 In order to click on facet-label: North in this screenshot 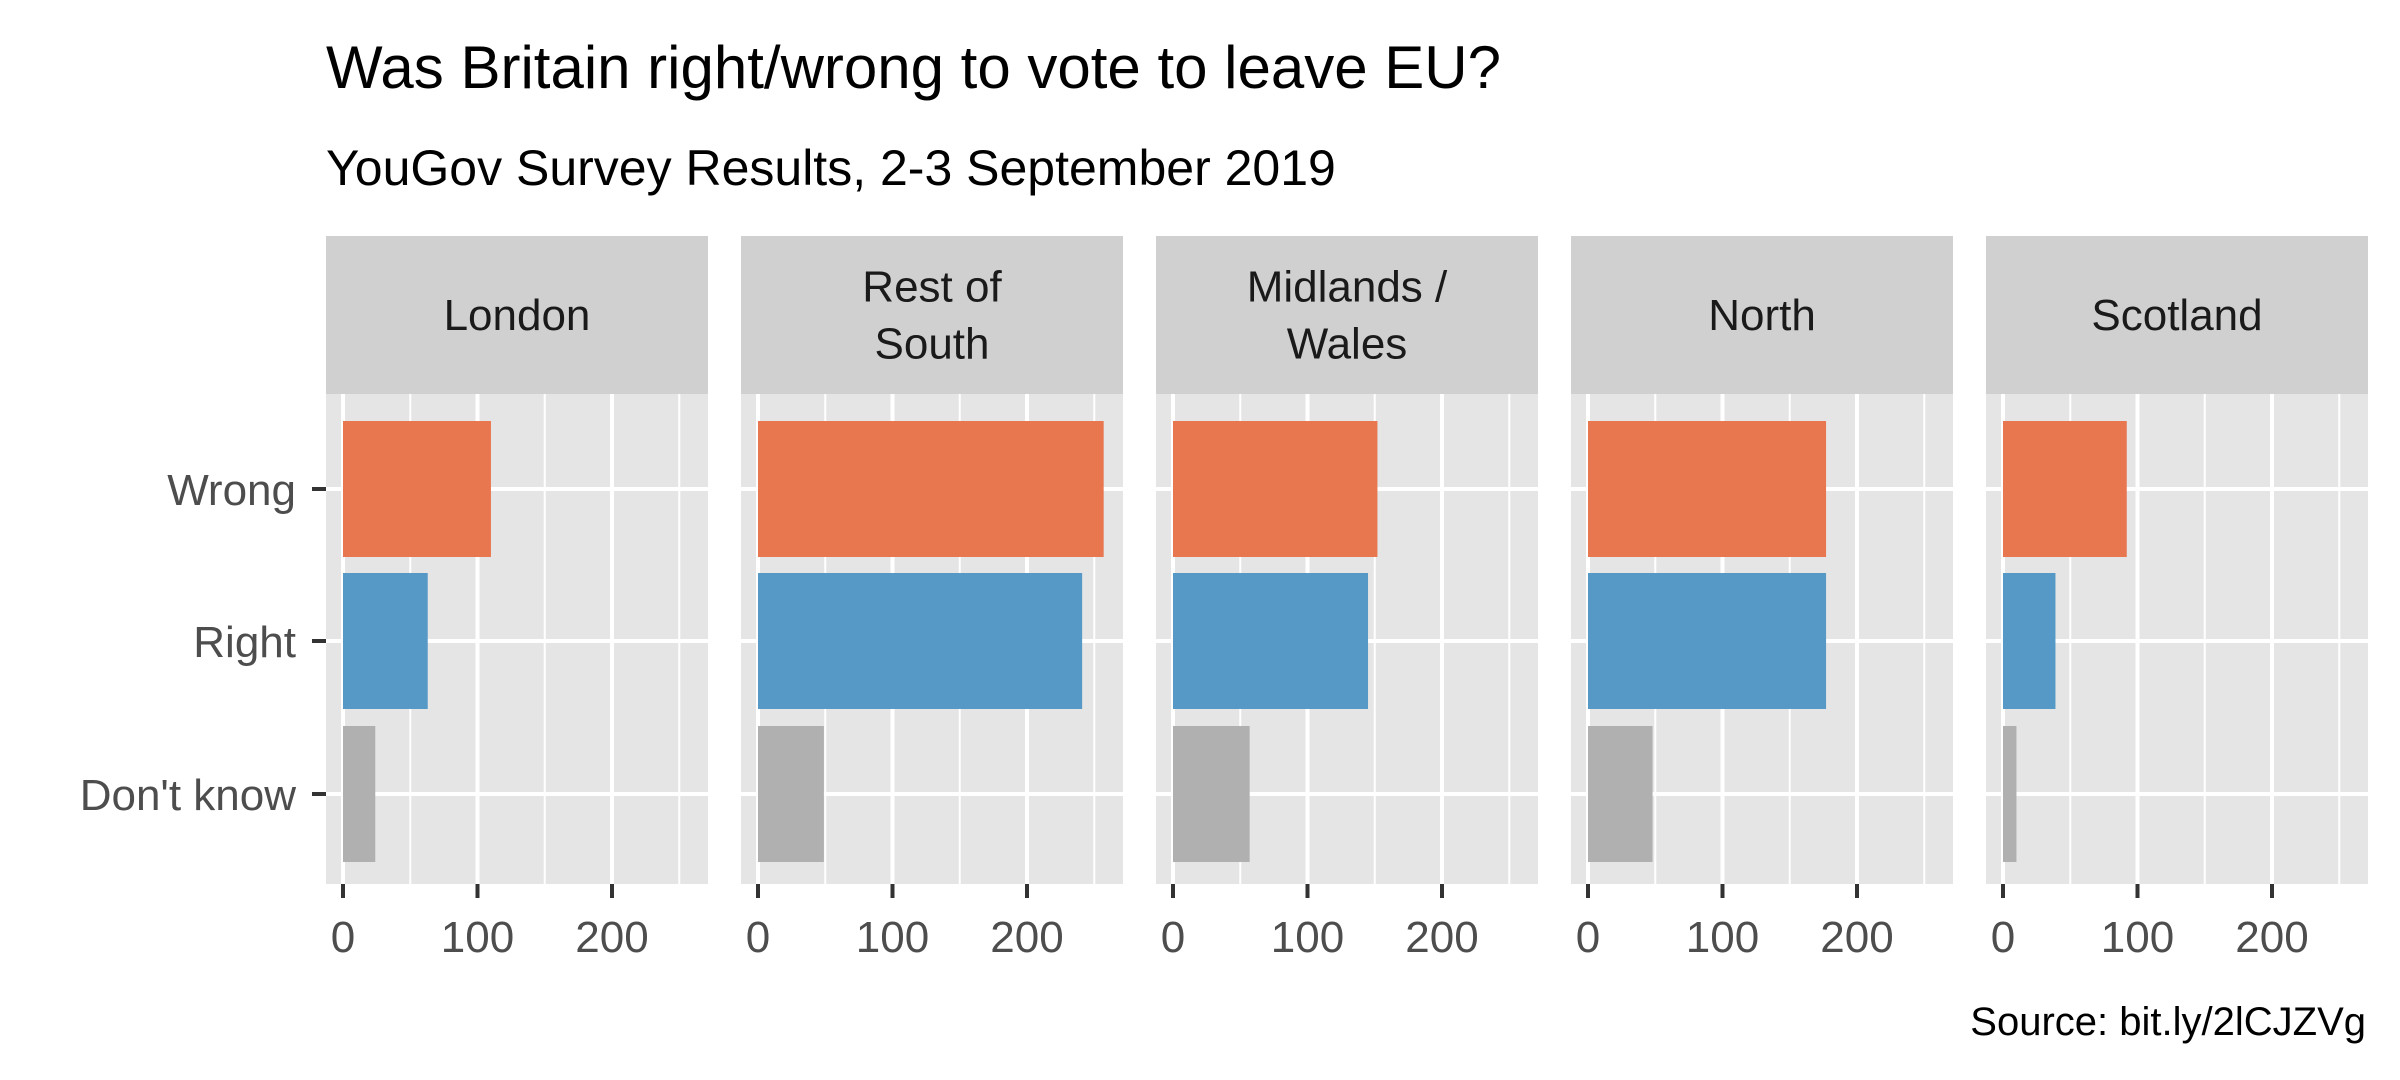, I will do `click(1762, 315)`.